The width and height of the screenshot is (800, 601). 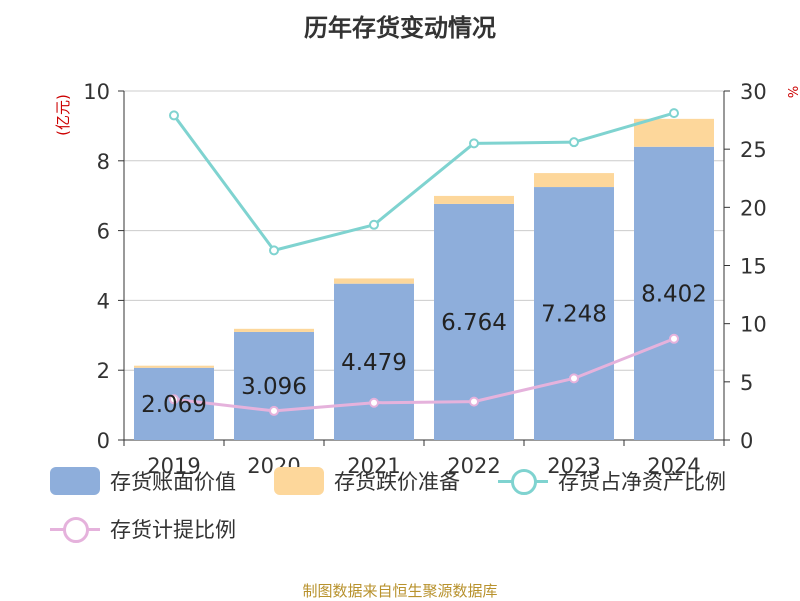 What do you see at coordinates (423, 181) in the screenshot?
I see `net-asset-ratio-line` at bounding box center [423, 181].